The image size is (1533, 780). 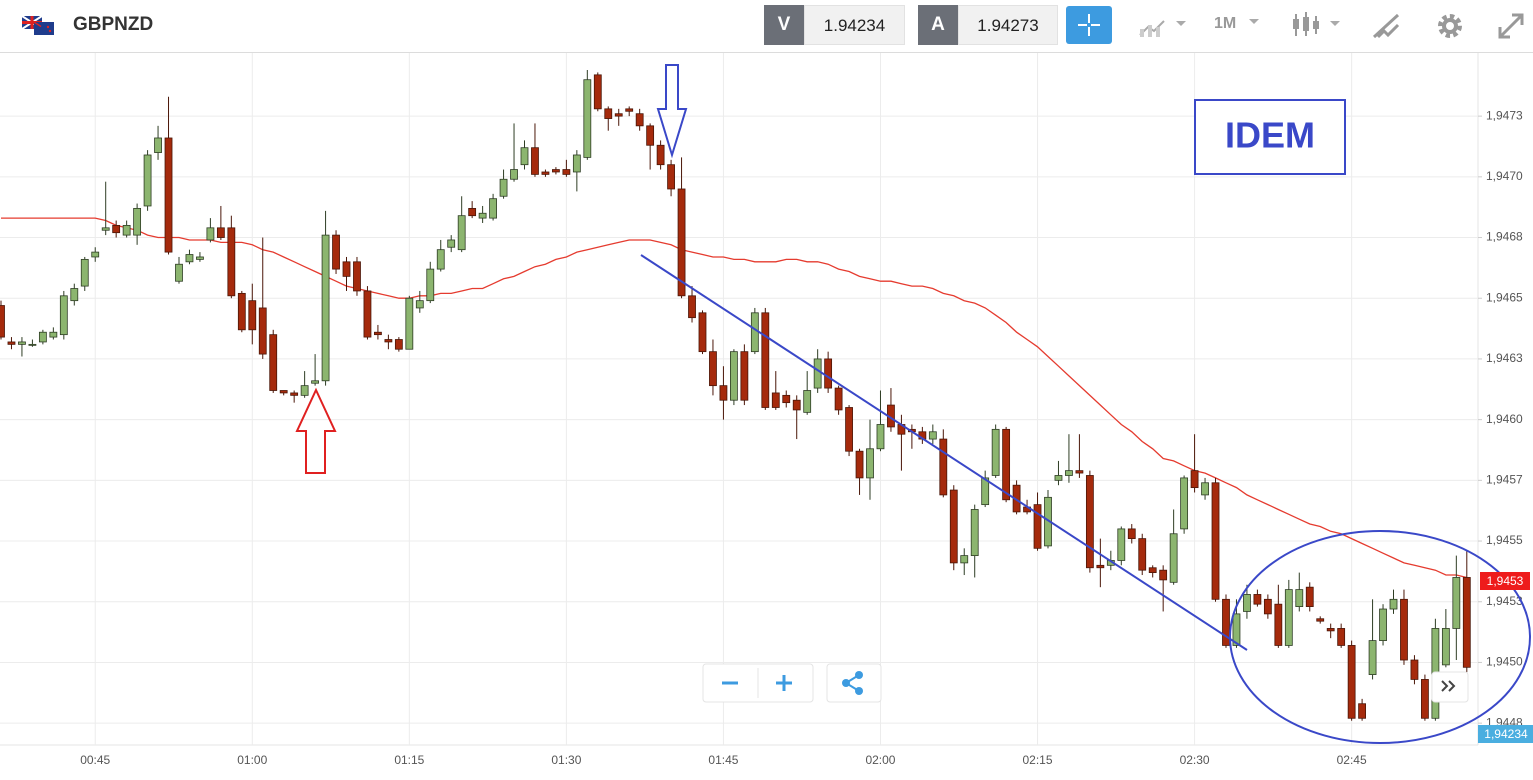 I want to click on ask-value: 1.94273, so click(x=1008, y=25).